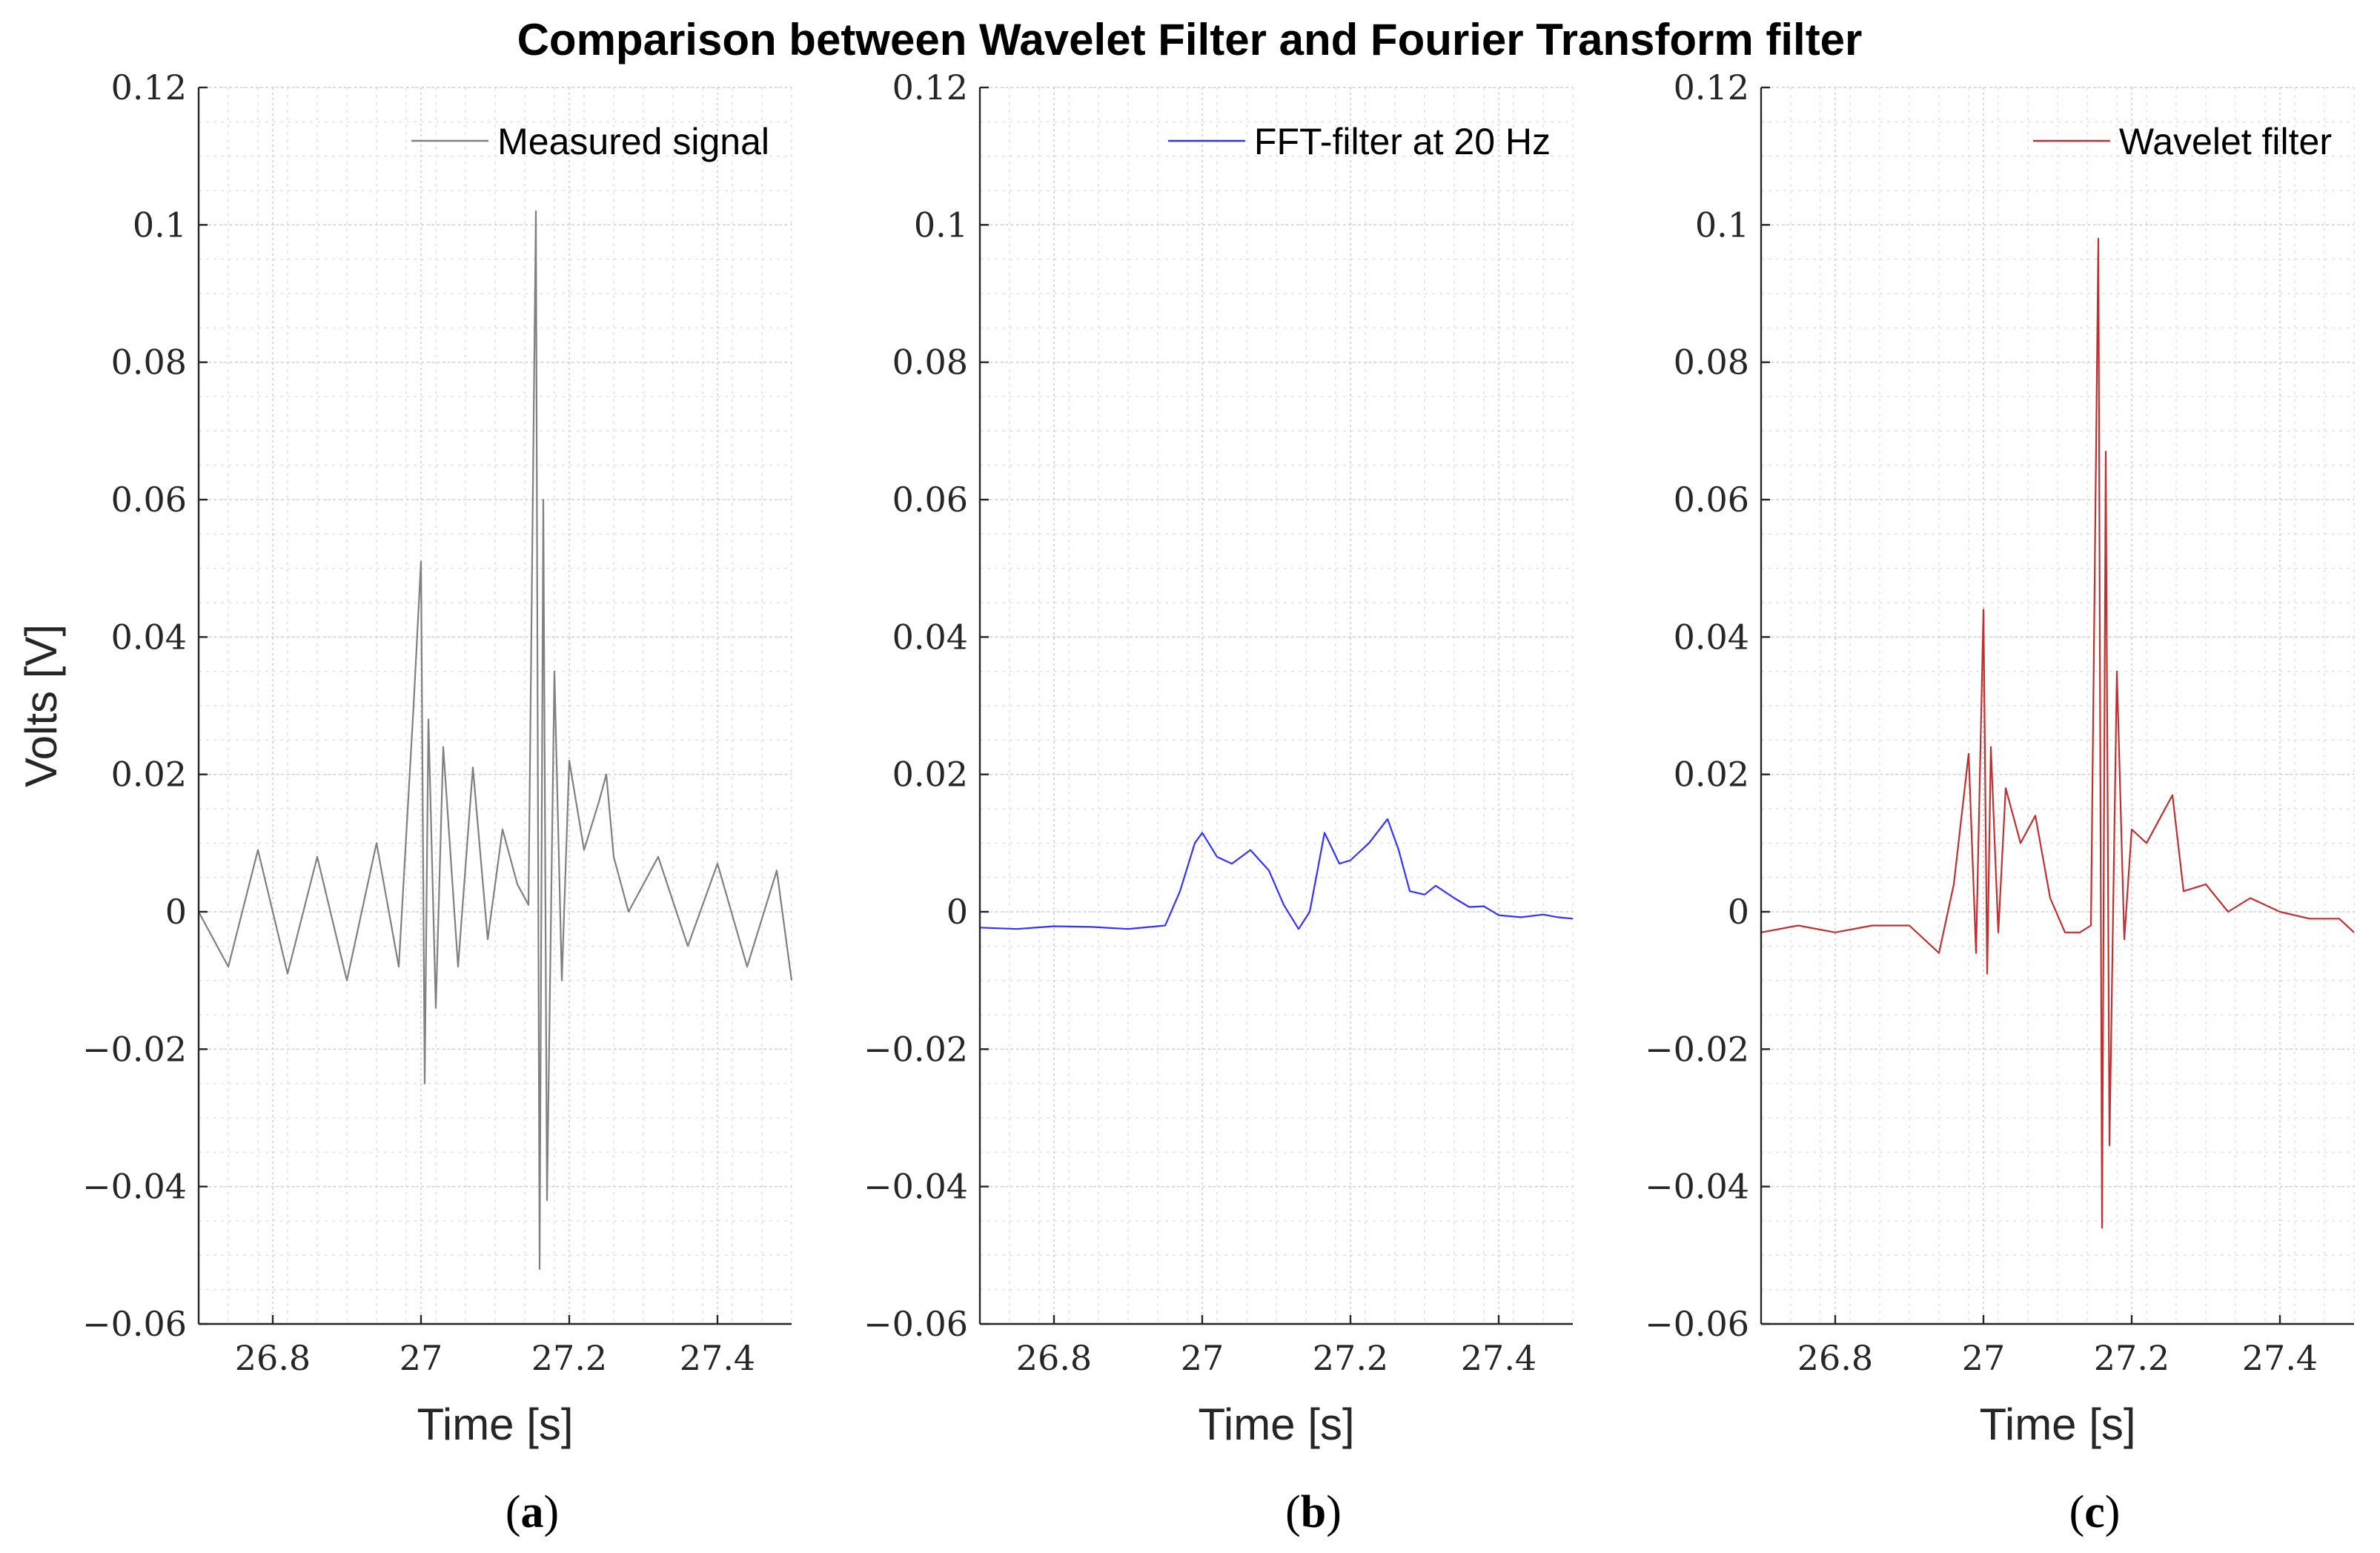 Image resolution: width=2380 pixels, height=1553 pixels. Describe the element at coordinates (1403, 141) in the screenshot. I see `legend-label: FFT-filter at 20 Hz` at that location.